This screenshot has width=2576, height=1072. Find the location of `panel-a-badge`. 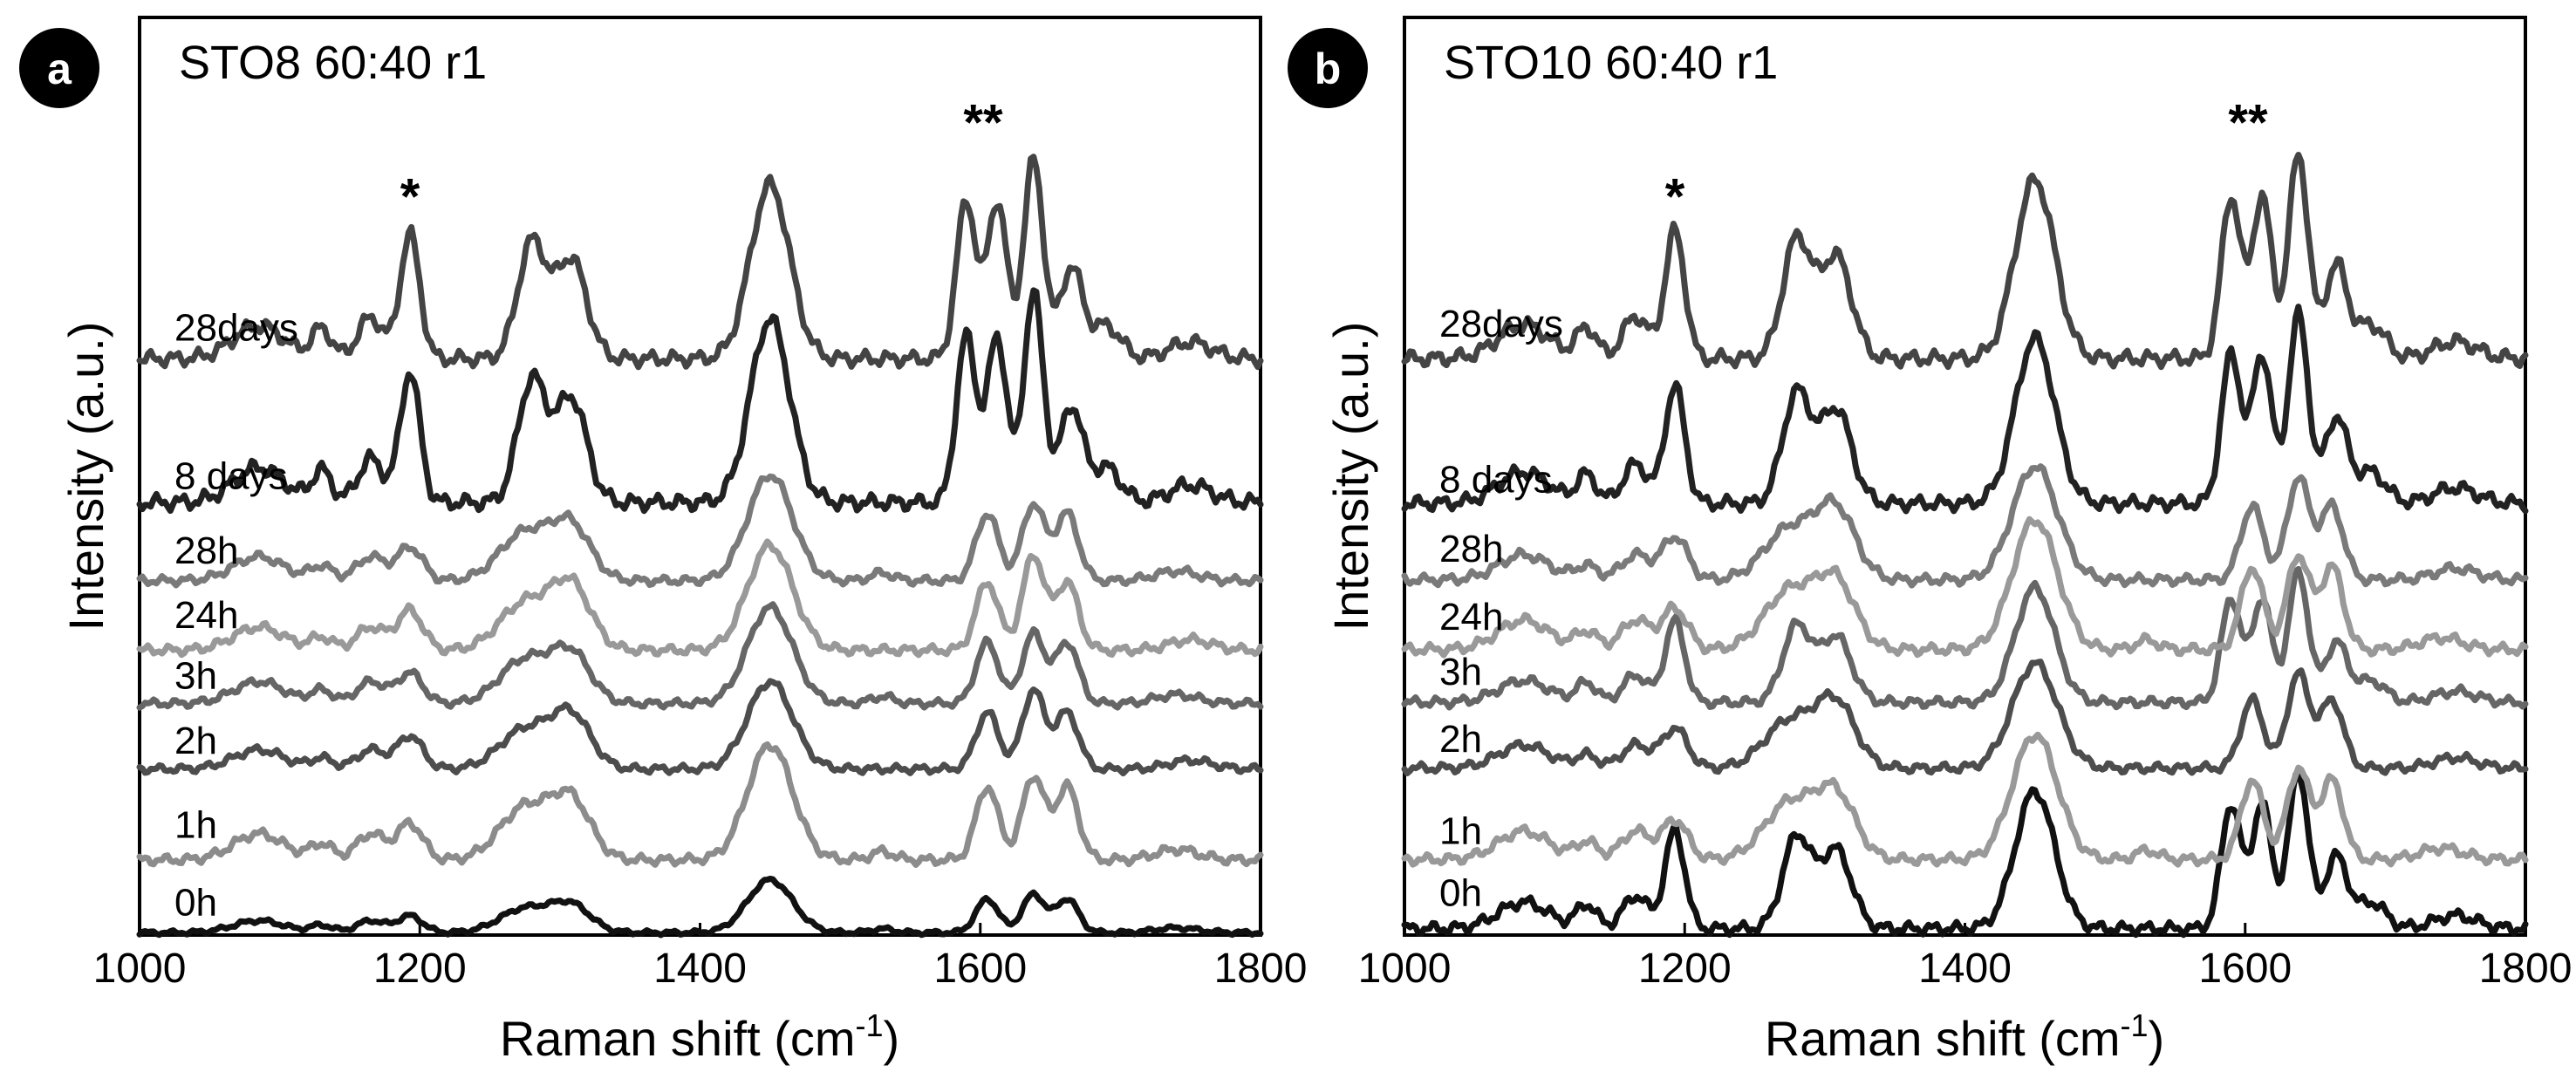

panel-a-badge is located at coordinates (59, 68).